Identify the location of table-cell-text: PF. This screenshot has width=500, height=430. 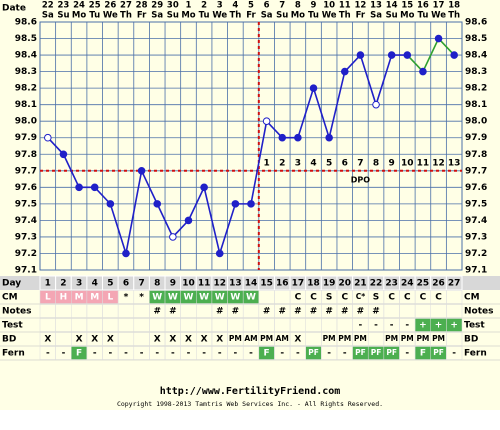
(438, 352).